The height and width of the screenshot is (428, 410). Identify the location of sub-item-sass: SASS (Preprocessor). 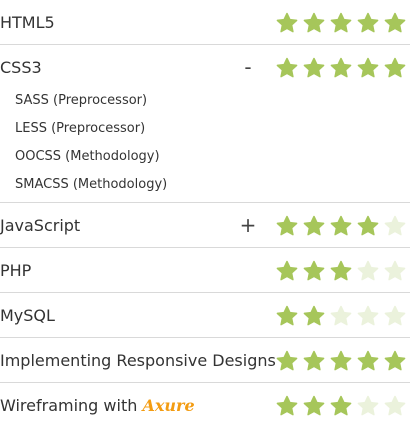
(81, 100).